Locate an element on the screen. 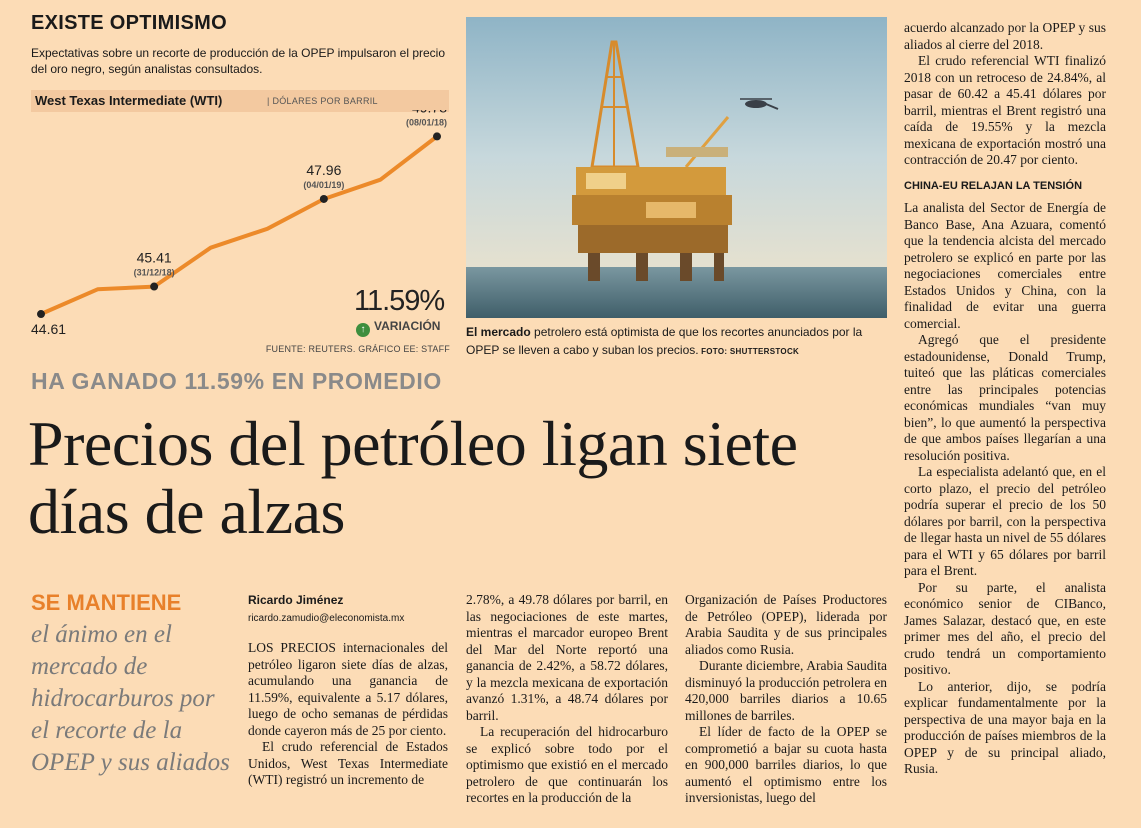  caption-lead: El mercado is located at coordinates (498, 332).